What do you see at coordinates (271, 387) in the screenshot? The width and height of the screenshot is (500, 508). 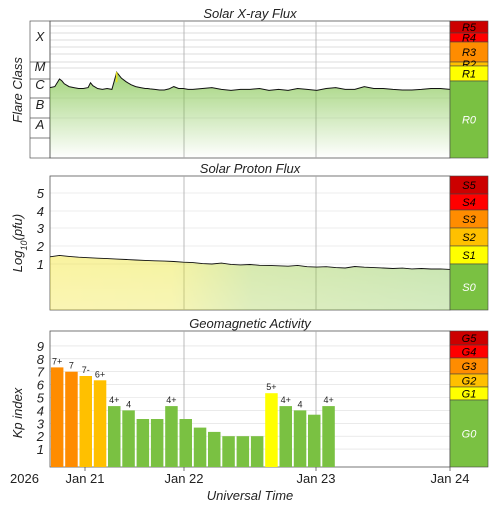 I see `kp-bar-label: 5+` at bounding box center [271, 387].